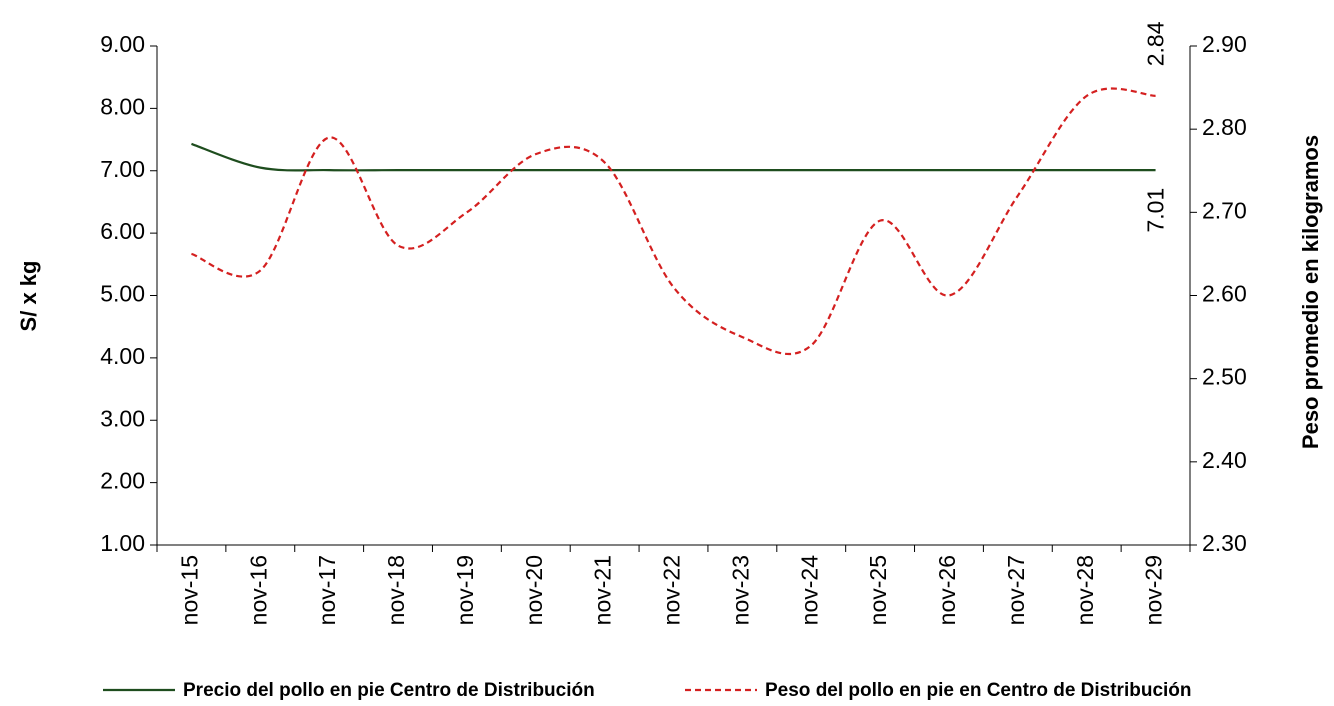  I want to click on x-tick-label: nov-19, so click(465, 590).